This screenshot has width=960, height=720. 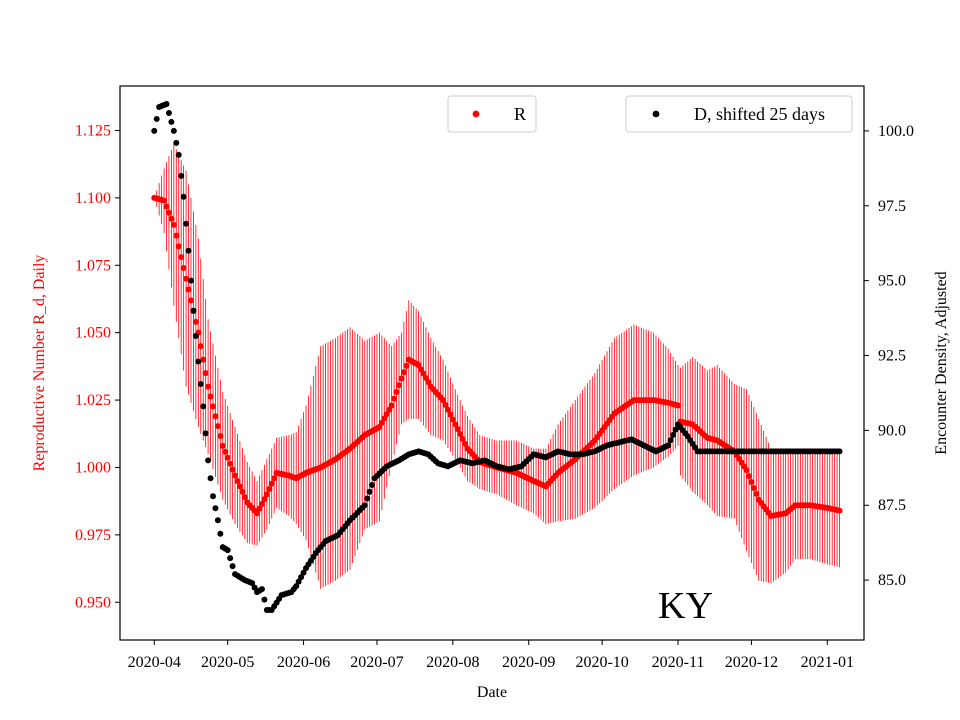 I want to click on legend-r-label: R, so click(x=520, y=114).